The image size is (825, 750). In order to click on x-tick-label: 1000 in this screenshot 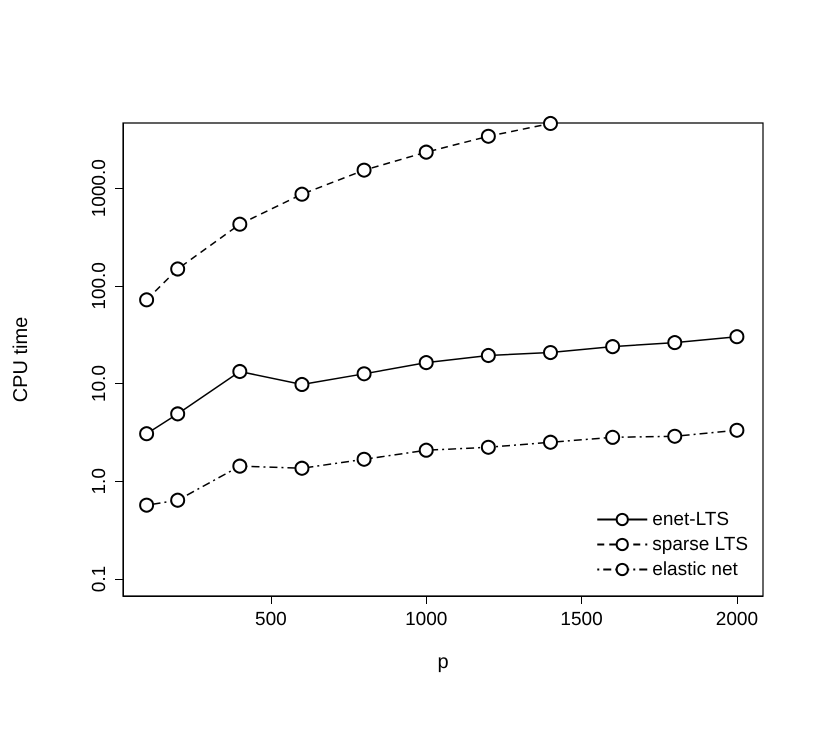, I will do `click(426, 619)`.